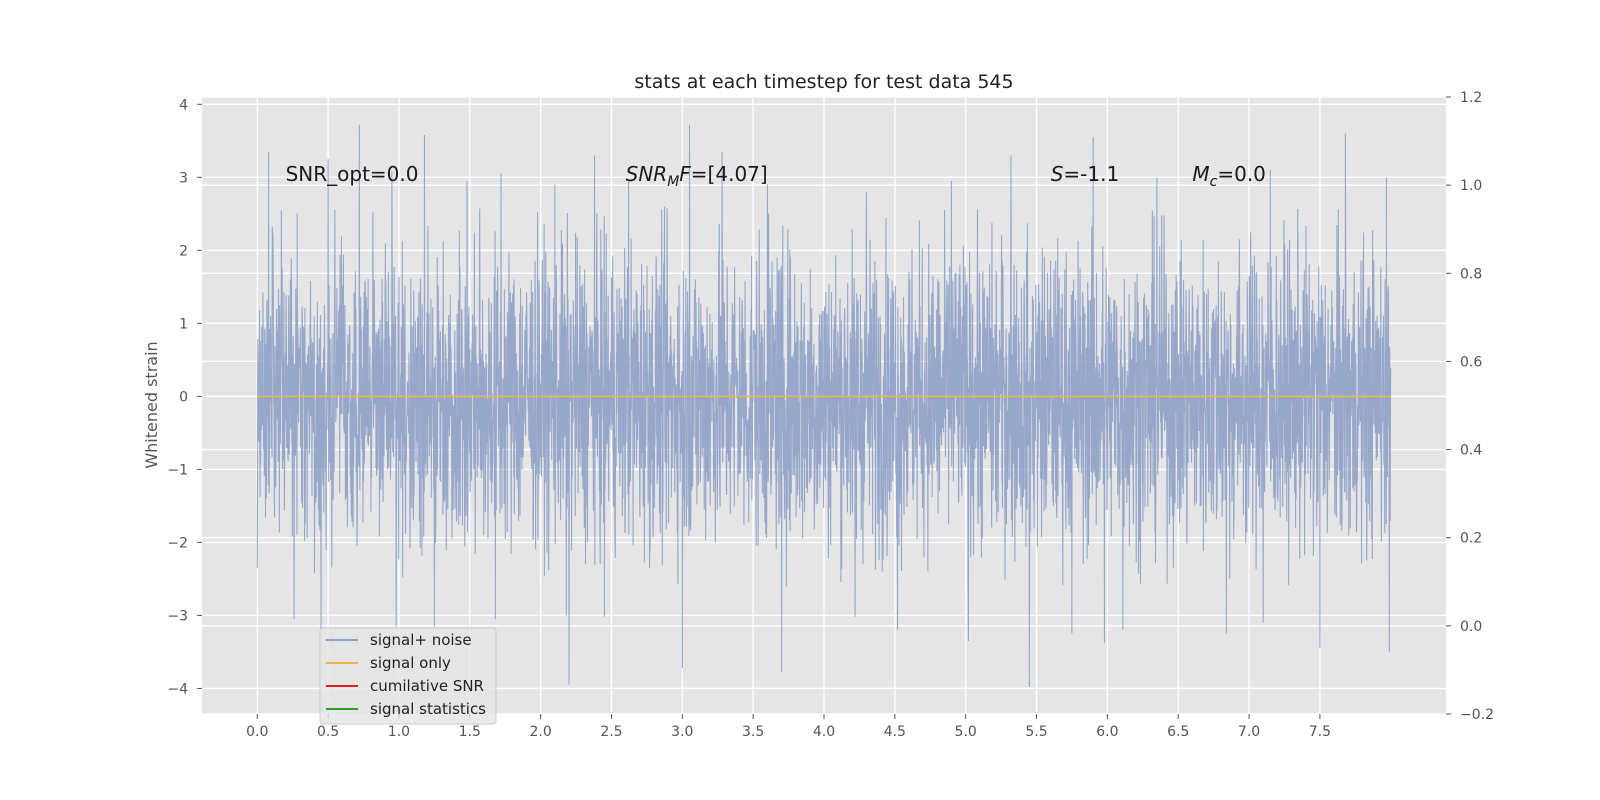 The height and width of the screenshot is (800, 1600). What do you see at coordinates (410, 663) in the screenshot?
I see `legend-label: signal only` at bounding box center [410, 663].